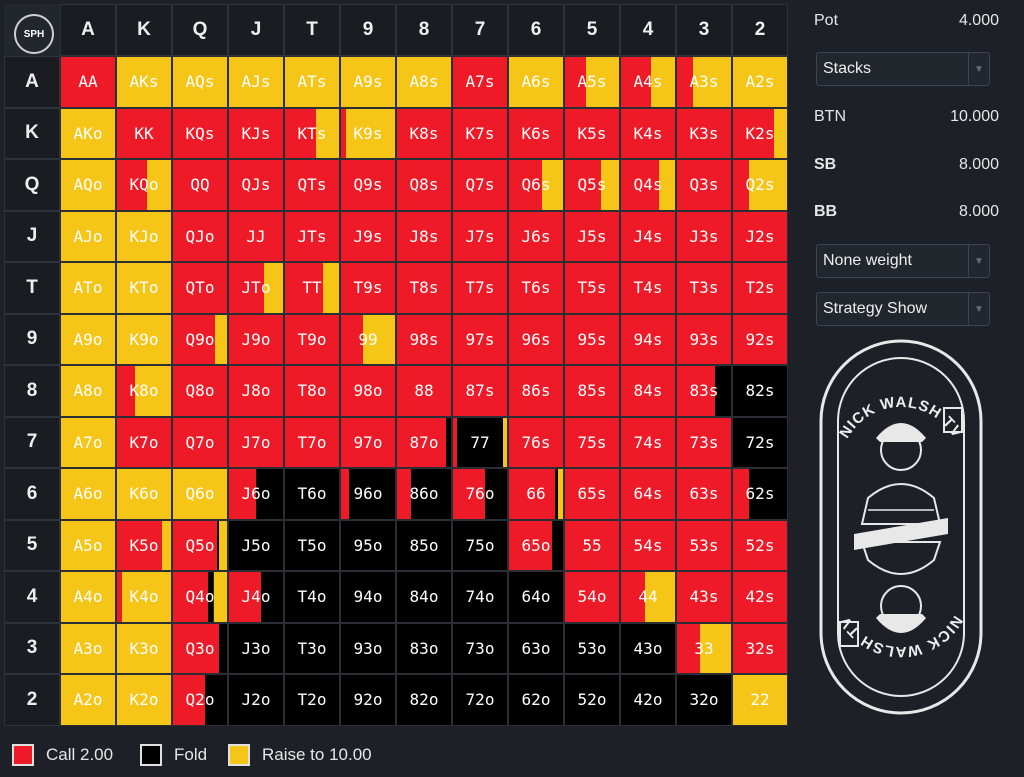 The width and height of the screenshot is (1024, 777). I want to click on hand-cell: 88, so click(424, 391).